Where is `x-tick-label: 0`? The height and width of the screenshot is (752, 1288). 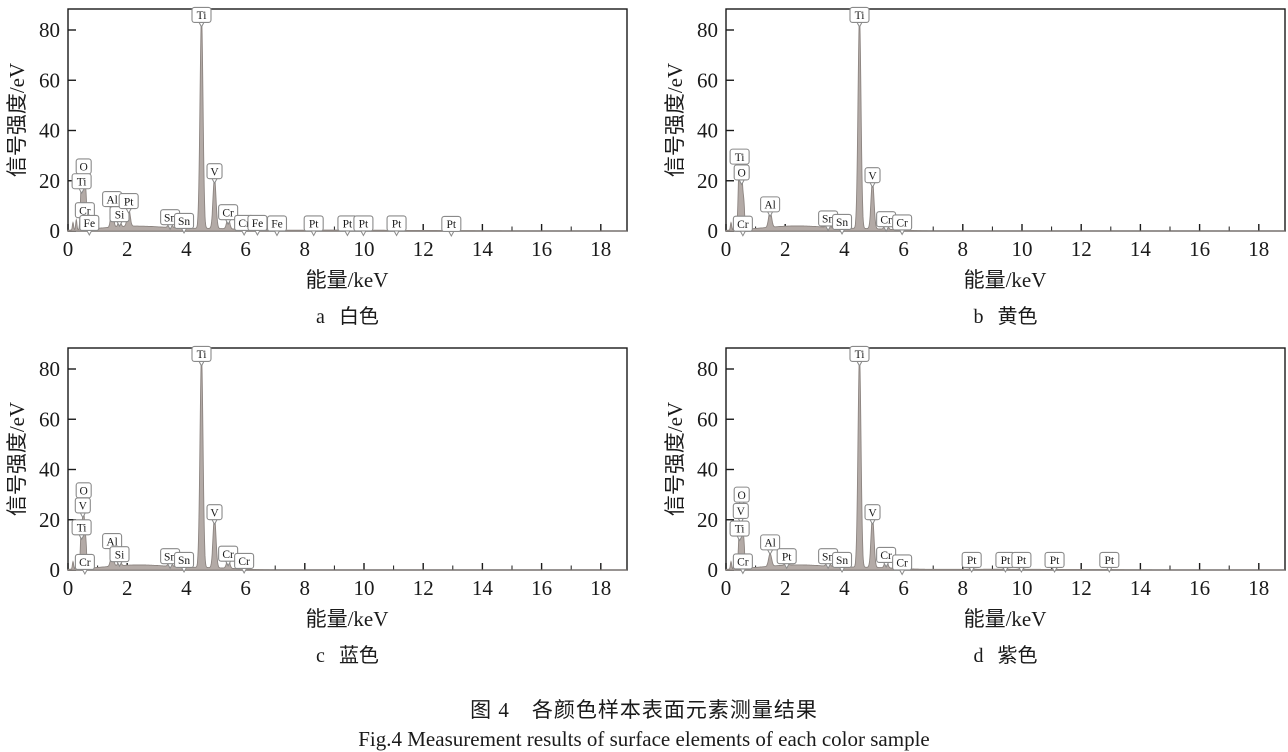
x-tick-label: 0 is located at coordinates (726, 249).